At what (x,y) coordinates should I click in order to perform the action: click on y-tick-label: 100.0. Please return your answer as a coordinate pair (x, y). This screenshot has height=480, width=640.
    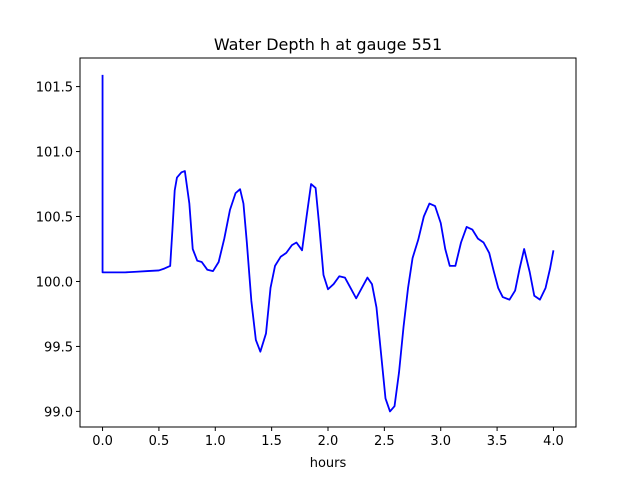
    Looking at the image, I should click on (54, 282).